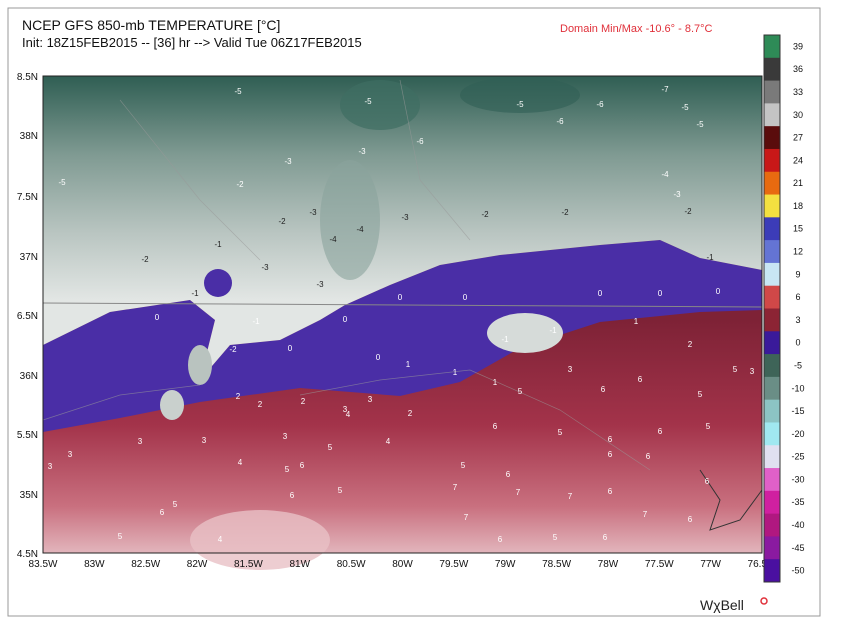 The width and height of the screenshot is (842, 637). What do you see at coordinates (798, 229) in the screenshot?
I see `colorbar-label: 15` at bounding box center [798, 229].